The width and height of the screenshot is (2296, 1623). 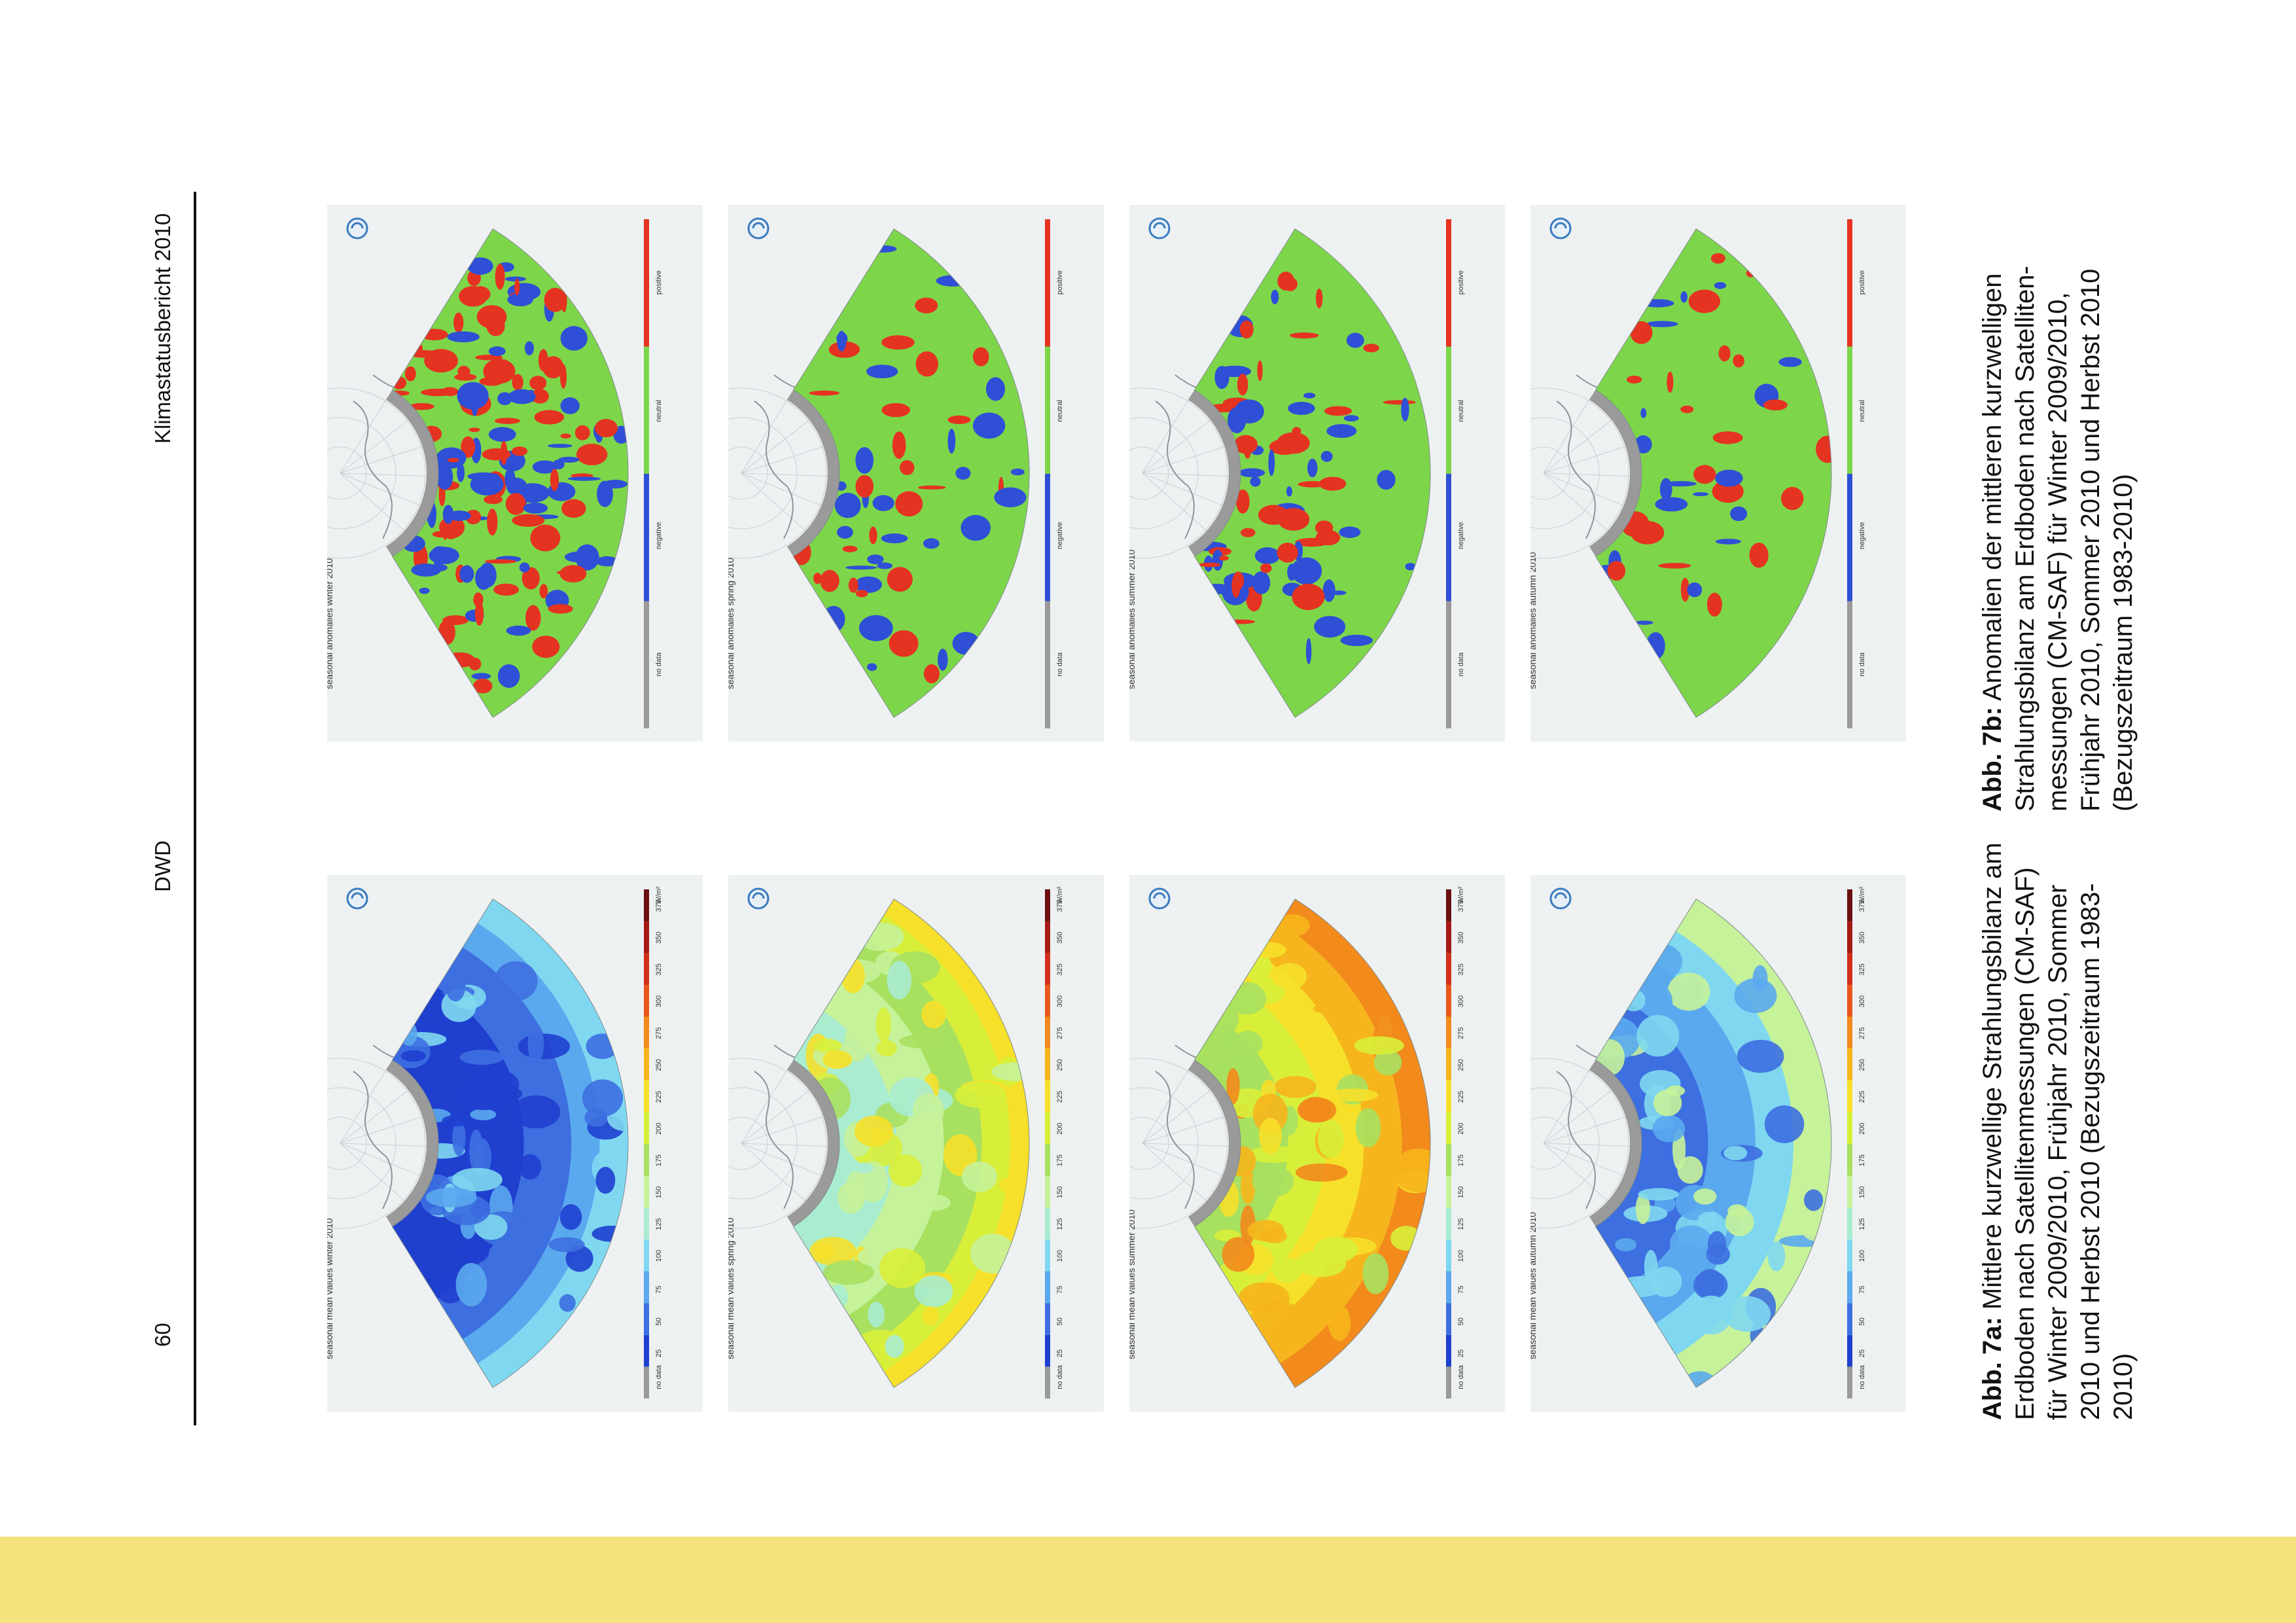 What do you see at coordinates (2123, 1387) in the screenshot?
I see `caption-7a-line: 2010)` at bounding box center [2123, 1387].